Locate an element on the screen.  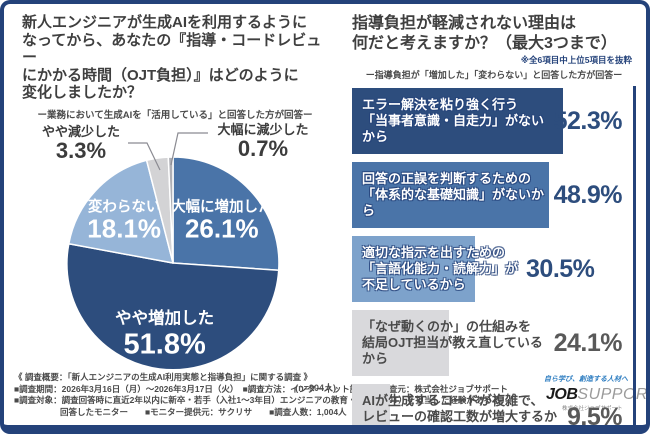
pie-inside-label: 変わらない 18.1% is located at coordinates (124, 220).